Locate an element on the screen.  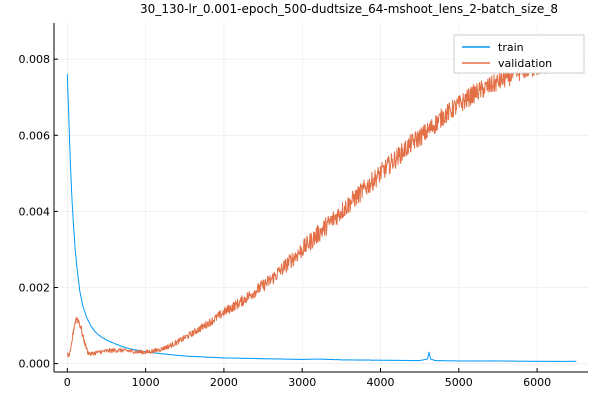
legend-label-validation: validation is located at coordinates (525, 63).